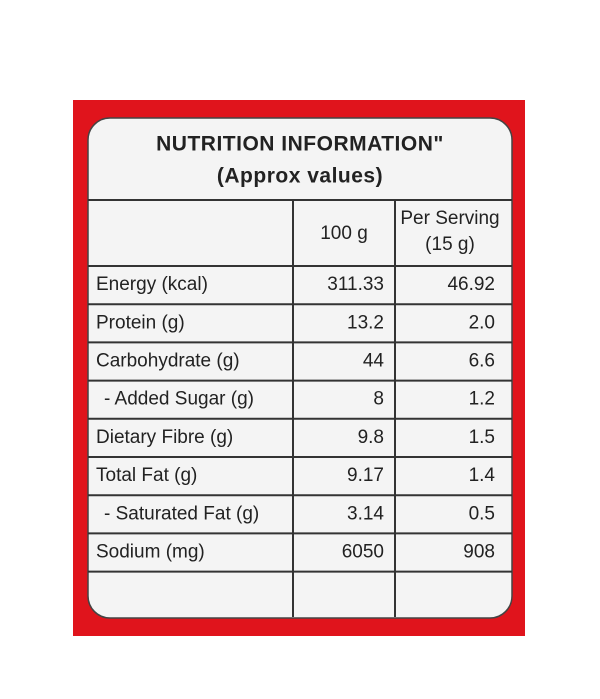  Describe the element at coordinates (449, 218) in the screenshot. I see `column-header: Per Serving` at that location.